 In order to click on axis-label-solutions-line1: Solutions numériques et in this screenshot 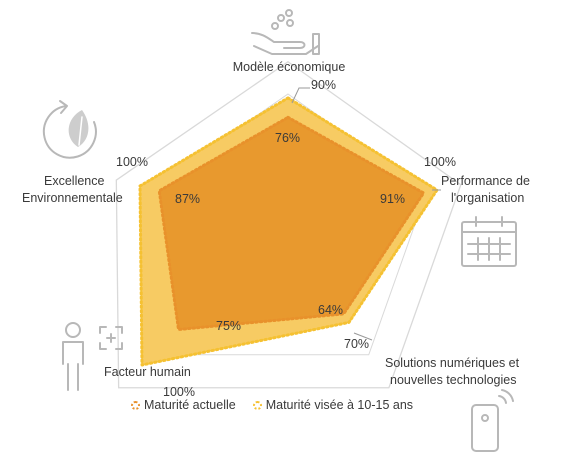, I will do `click(452, 363)`.